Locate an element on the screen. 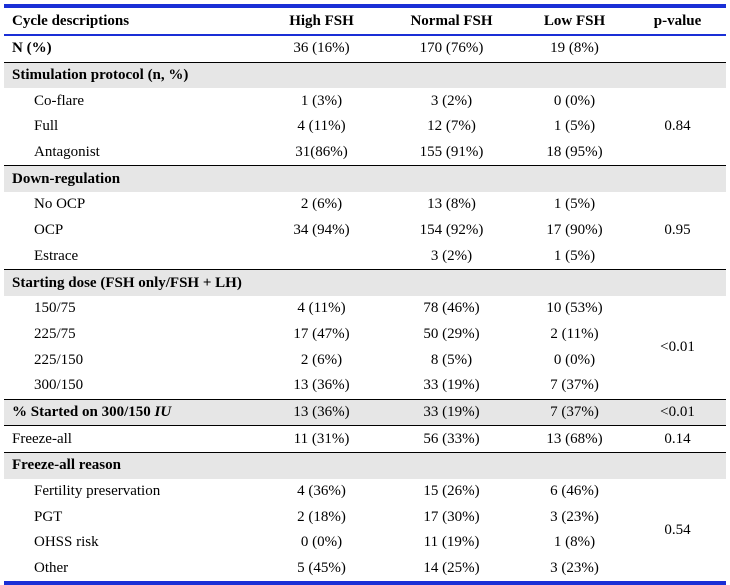 The image size is (730, 585). table-row: OCP 34 (94%) 154 (92%) 17 (90%) is located at coordinates (365, 231).